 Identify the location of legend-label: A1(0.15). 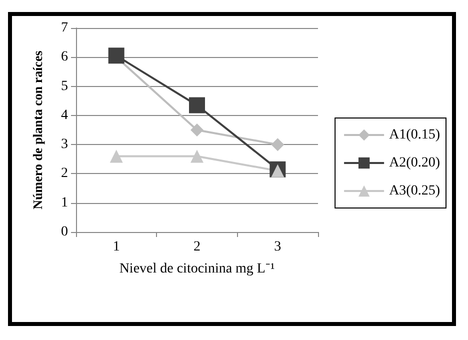
(414, 135).